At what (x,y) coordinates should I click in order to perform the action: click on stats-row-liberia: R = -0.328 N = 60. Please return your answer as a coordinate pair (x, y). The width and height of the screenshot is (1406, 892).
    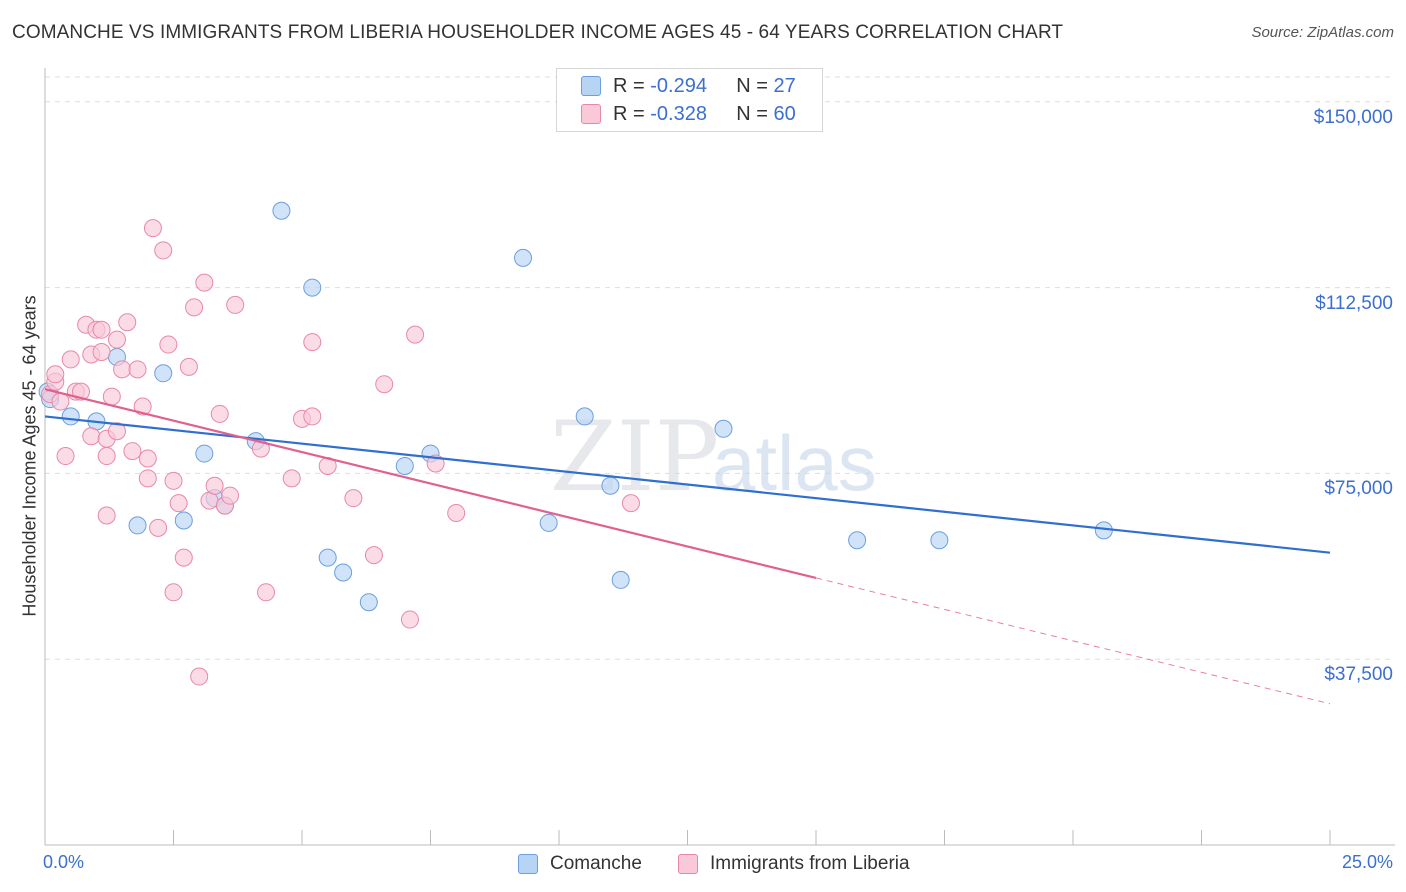
    Looking at the image, I should click on (688, 114).